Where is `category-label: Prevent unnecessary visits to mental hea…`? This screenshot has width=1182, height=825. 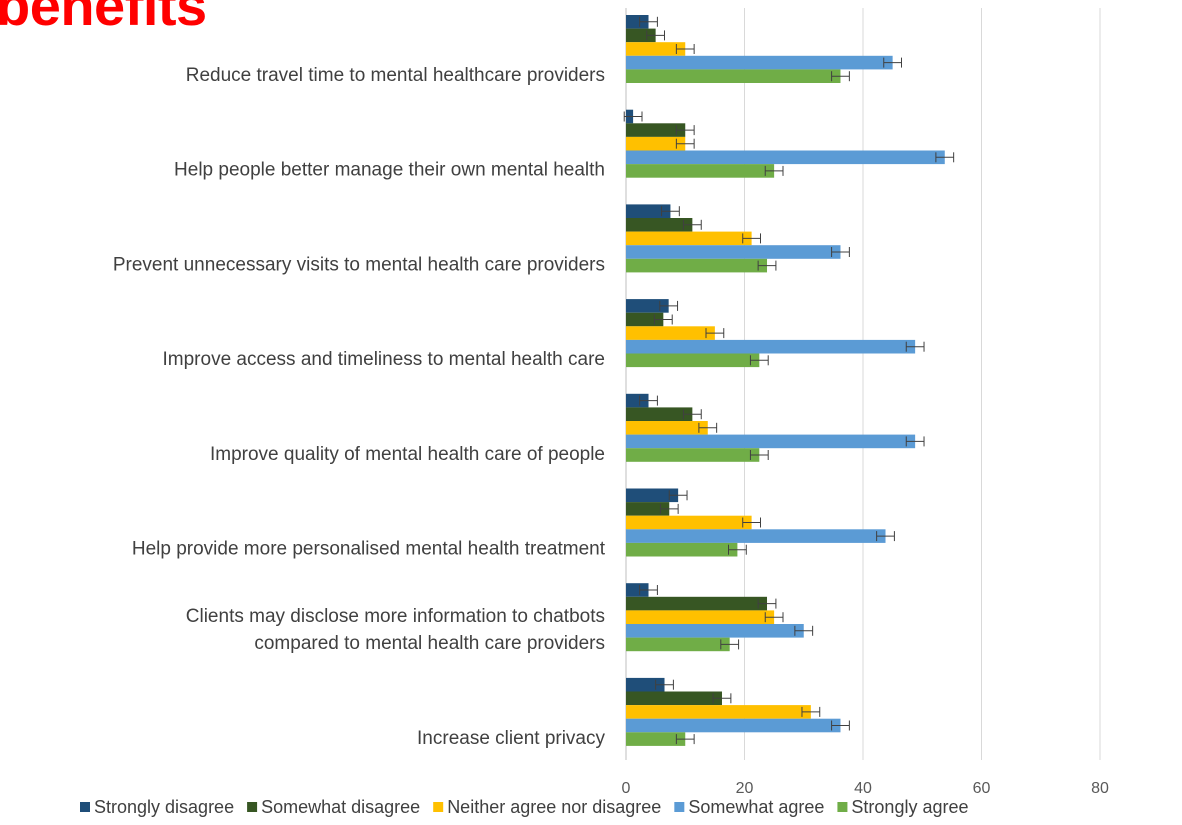 category-label: Prevent unnecessary visits to mental hea… is located at coordinates (359, 264).